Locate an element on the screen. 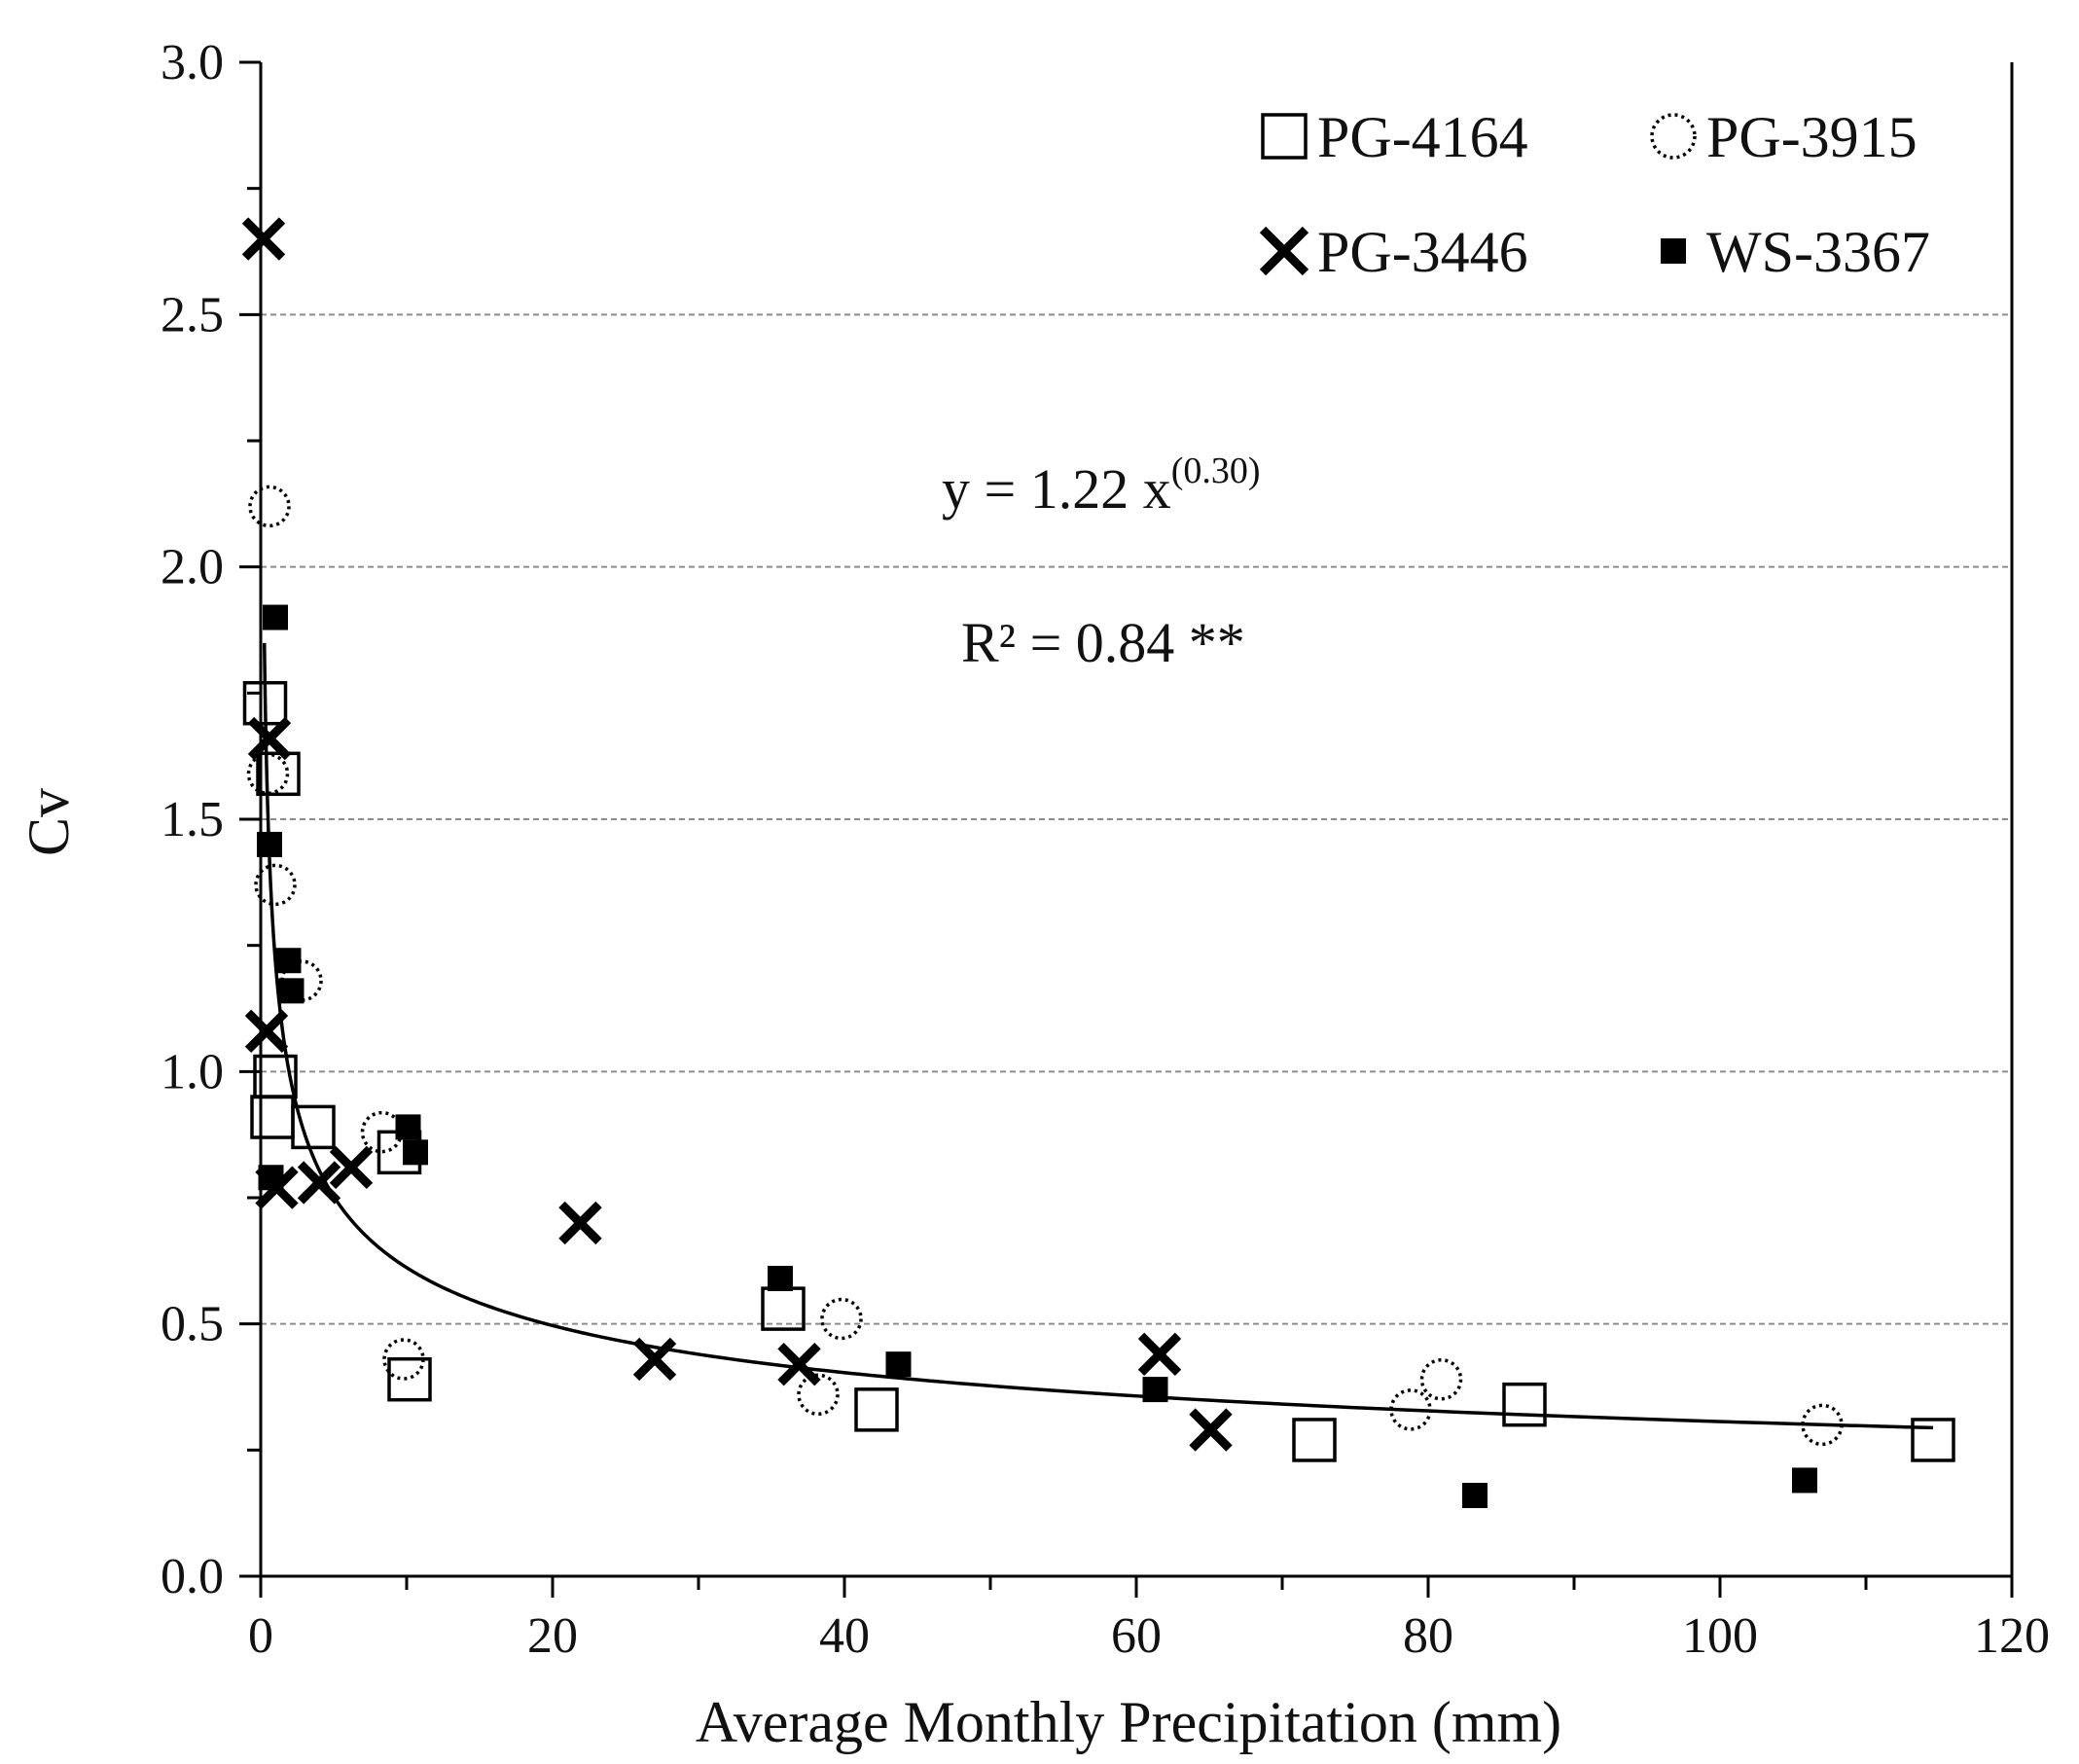 This screenshot has height=1764, width=2079. x-tick-label-5: 100 is located at coordinates (1720, 1636).